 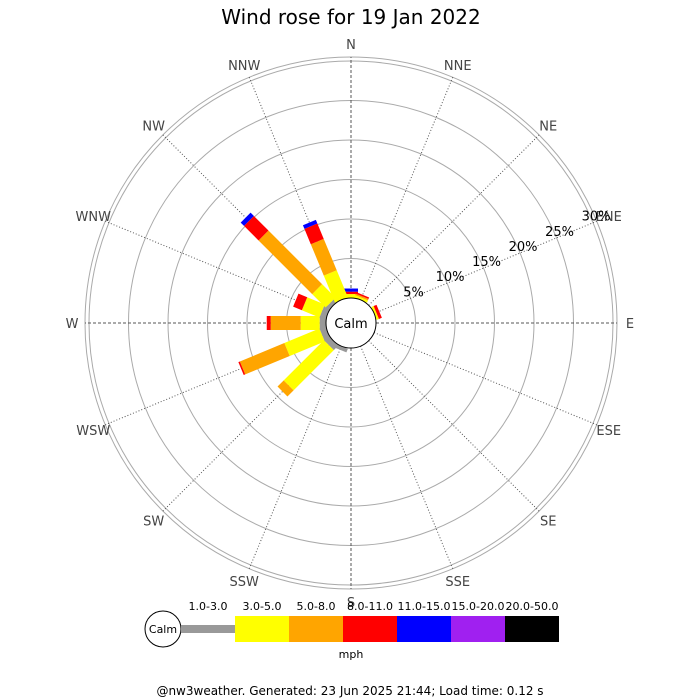 I want to click on compass-label-nnw: NNW, so click(x=244, y=66).